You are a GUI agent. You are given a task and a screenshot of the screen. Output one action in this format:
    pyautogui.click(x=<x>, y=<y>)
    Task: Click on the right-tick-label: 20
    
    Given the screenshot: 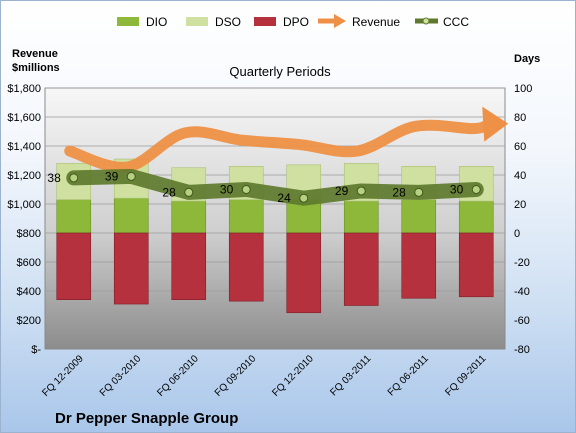 What is the action you would take?
    pyautogui.click(x=520, y=205)
    